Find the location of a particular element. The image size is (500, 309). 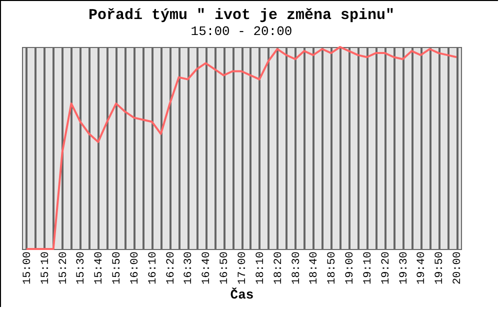

x-tick-label: 16:30 is located at coordinates (189, 268).